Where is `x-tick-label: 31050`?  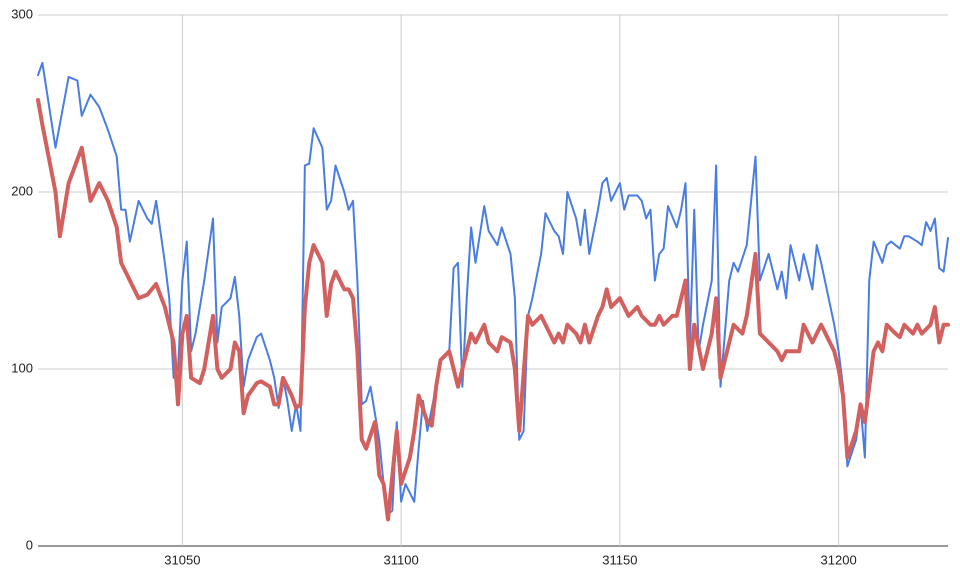 x-tick-label: 31050 is located at coordinates (182, 559).